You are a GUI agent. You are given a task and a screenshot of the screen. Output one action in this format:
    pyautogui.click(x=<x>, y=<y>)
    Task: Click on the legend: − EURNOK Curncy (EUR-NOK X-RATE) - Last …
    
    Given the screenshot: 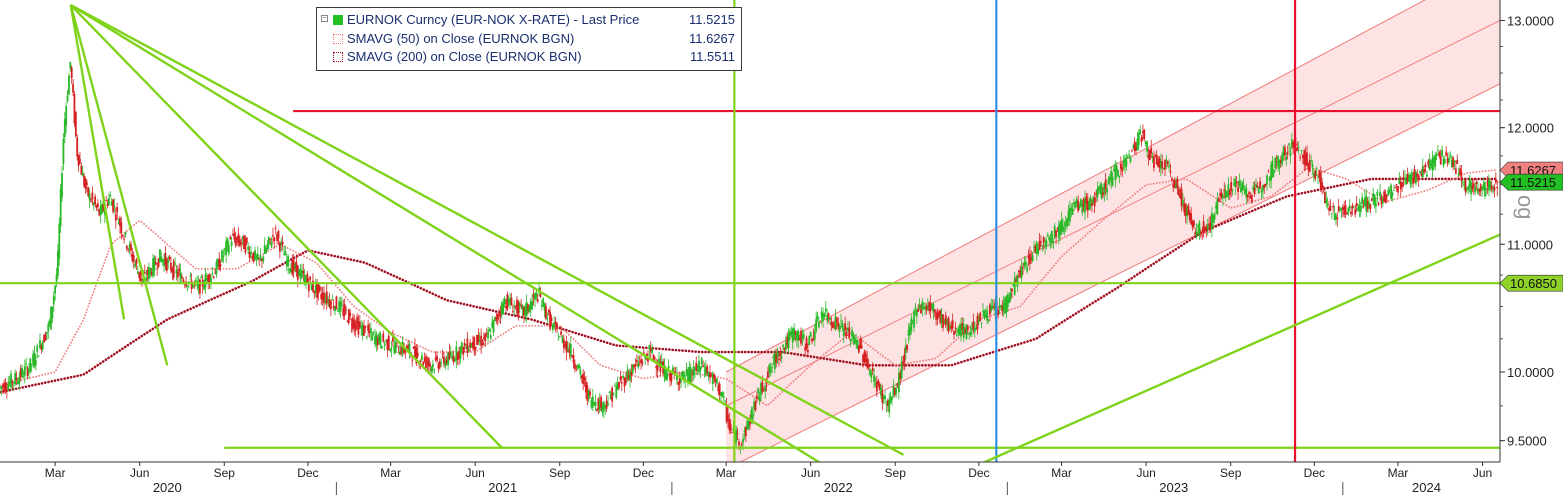 What is the action you would take?
    pyautogui.click(x=529, y=39)
    